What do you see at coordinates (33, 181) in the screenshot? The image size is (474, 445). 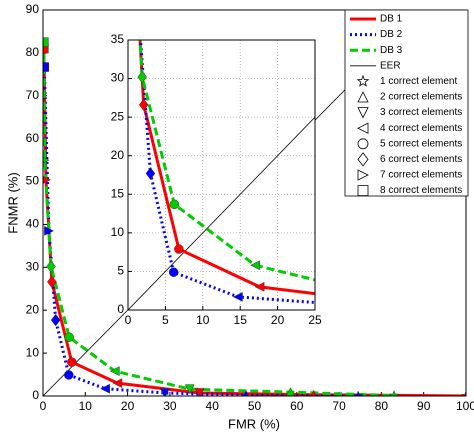 I see `y-tick-label: 50` at bounding box center [33, 181].